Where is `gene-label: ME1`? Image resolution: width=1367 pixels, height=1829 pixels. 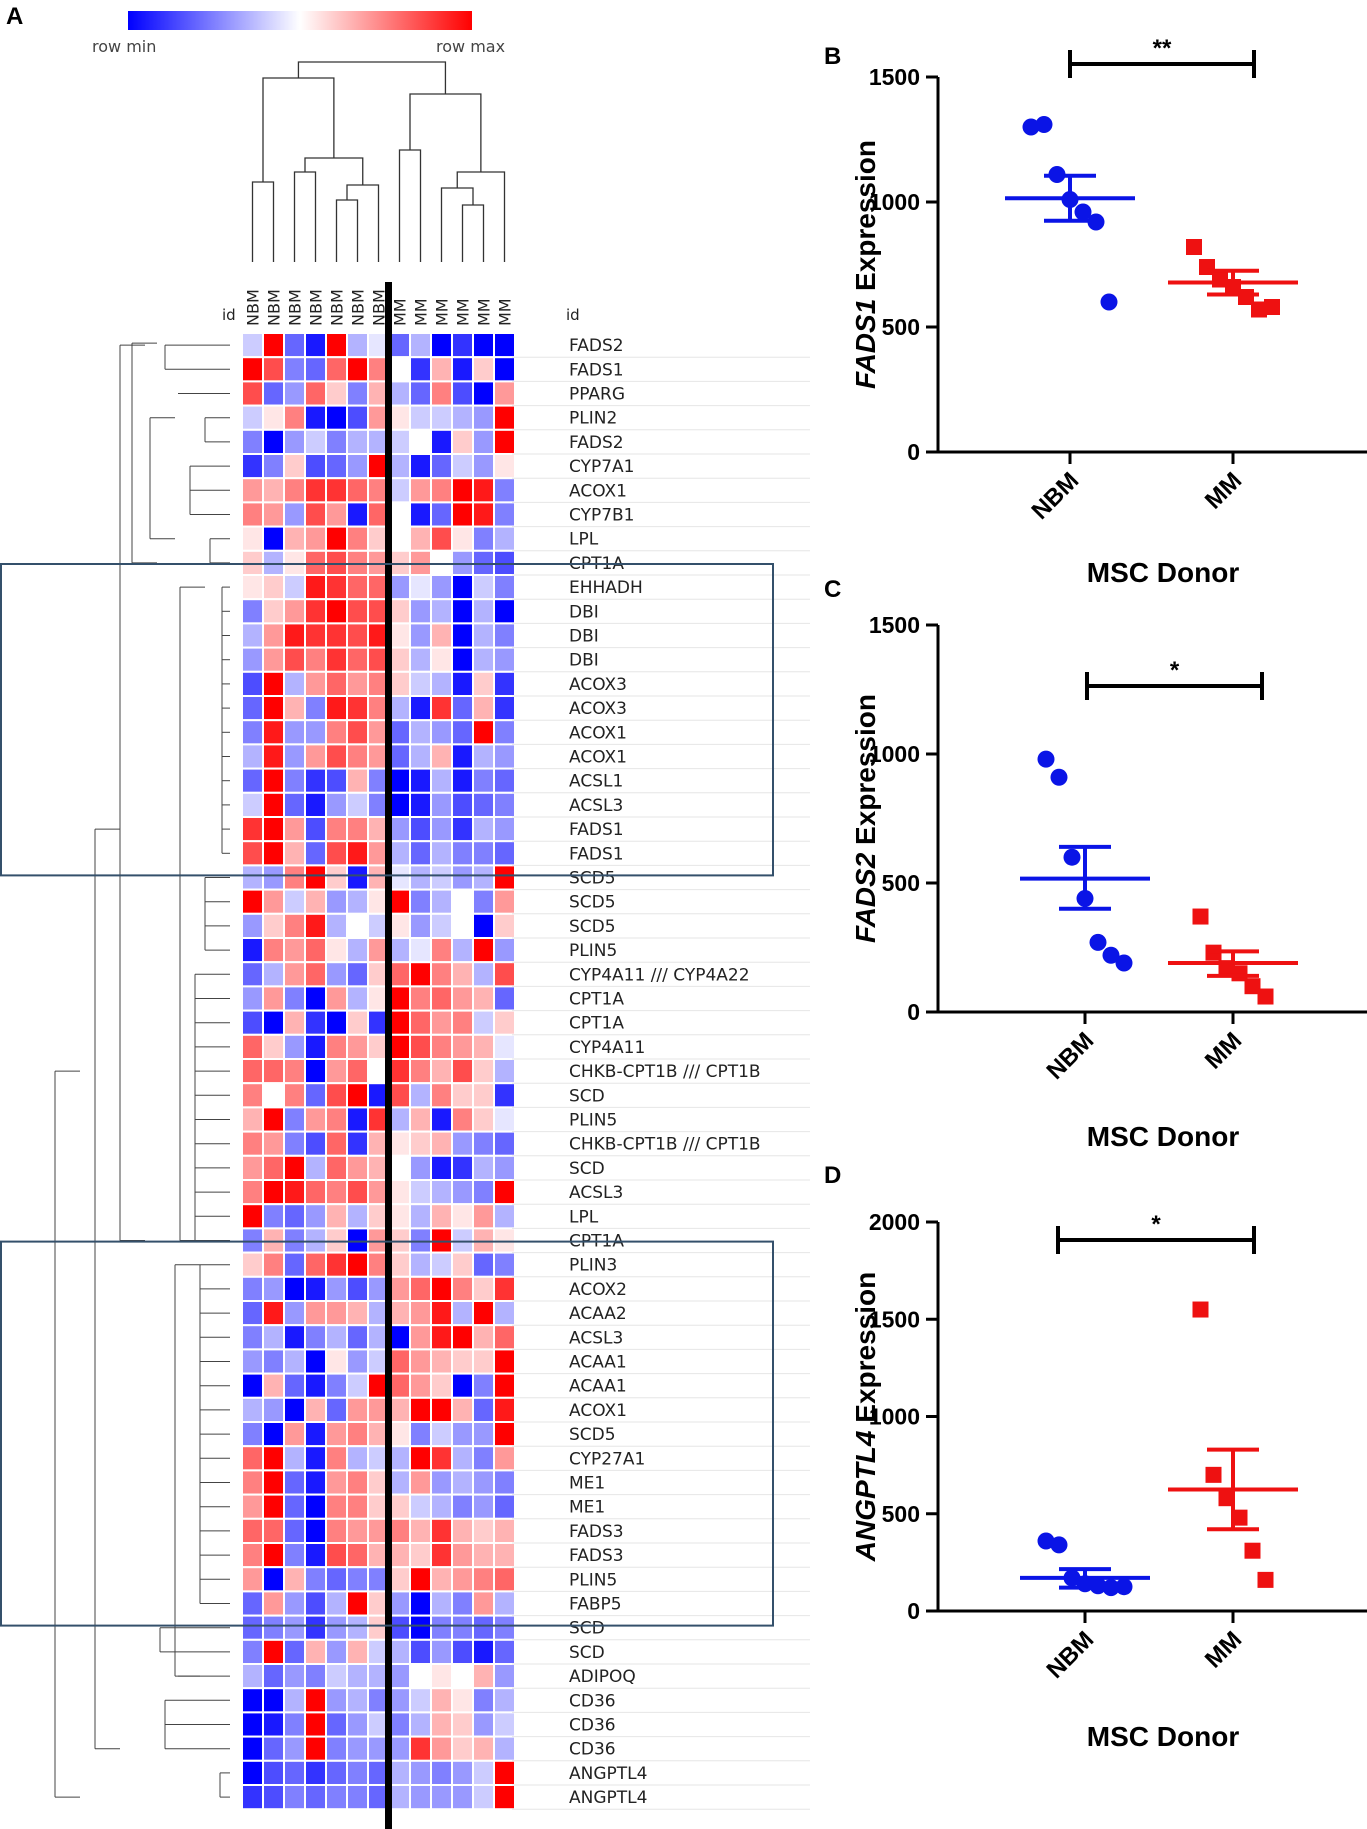 gene-label: ME1 is located at coordinates (587, 1508).